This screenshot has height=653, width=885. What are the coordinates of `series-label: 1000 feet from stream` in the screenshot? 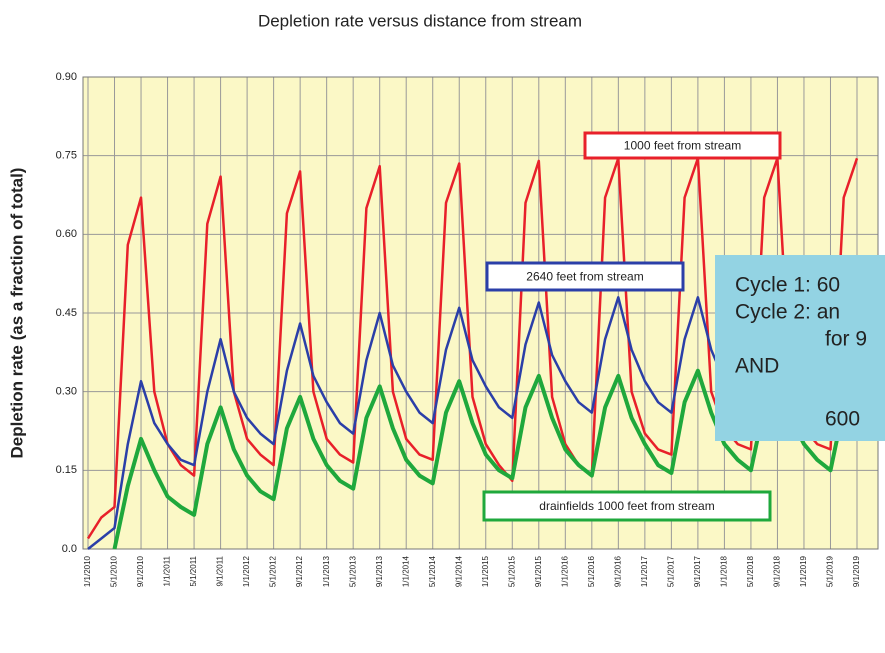 It's located at (682, 146).